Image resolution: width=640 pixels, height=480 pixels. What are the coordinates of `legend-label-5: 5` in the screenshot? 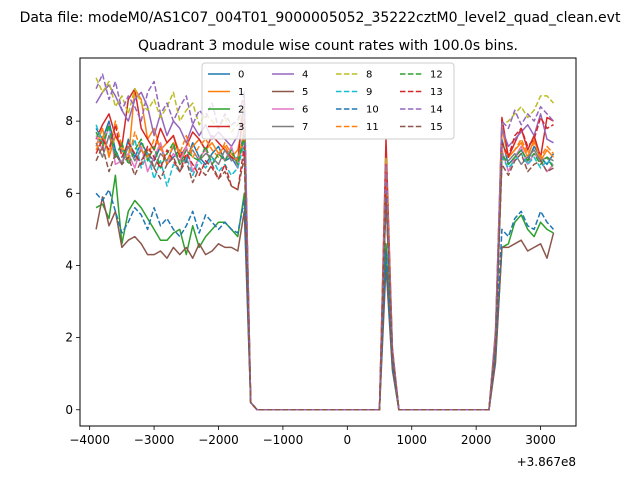 It's located at (305, 92).